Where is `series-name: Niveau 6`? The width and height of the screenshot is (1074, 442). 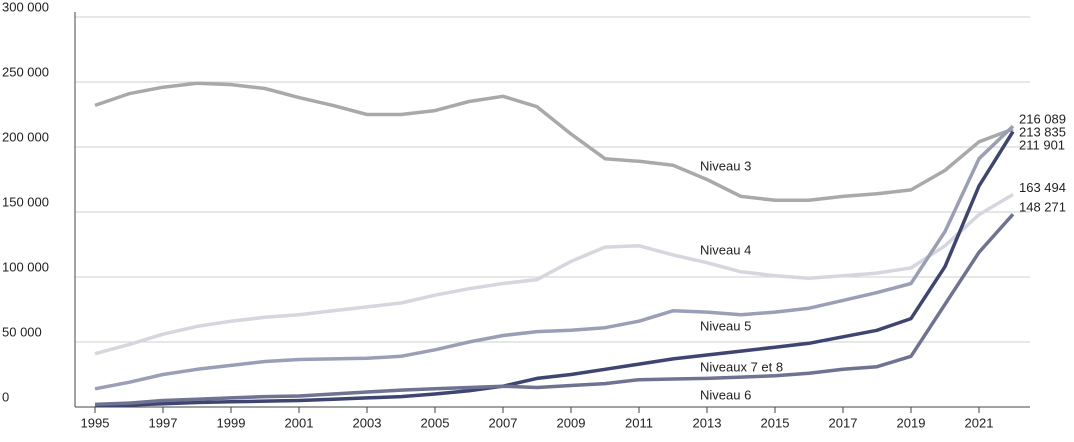
series-name: Niveau 6 is located at coordinates (725, 394).